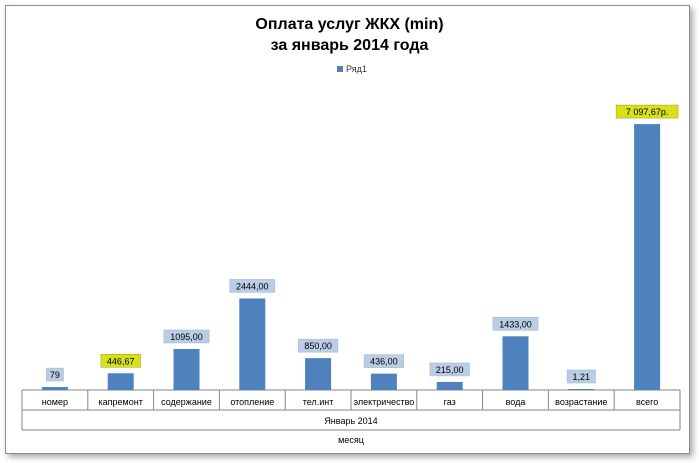 The width and height of the screenshot is (699, 463). What do you see at coordinates (349, 24) in the screenshot?
I see `chart-title: Оплата услуг ЖКХ (min)` at bounding box center [349, 24].